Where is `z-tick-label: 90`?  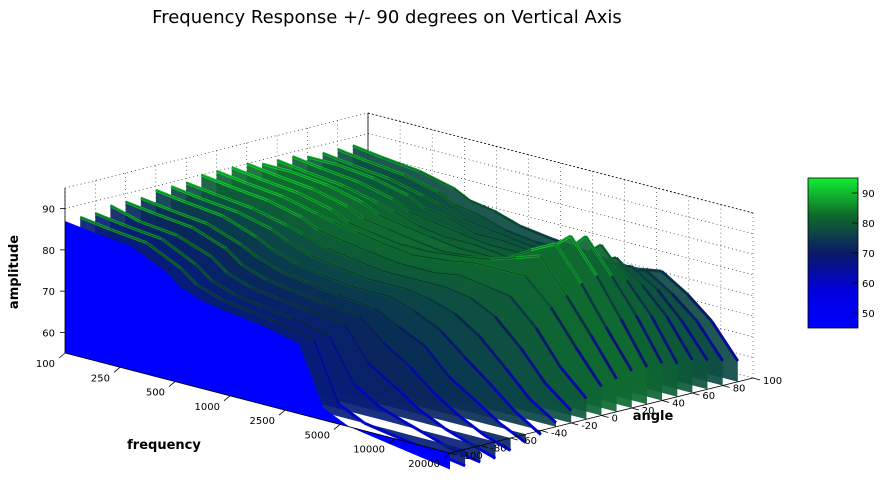 z-tick-label: 90 is located at coordinates (48, 210).